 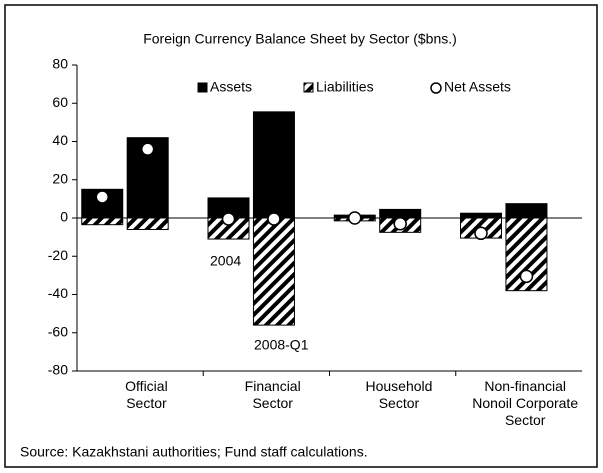 I want to click on x-tick-label-line: Household, so click(x=398, y=386).